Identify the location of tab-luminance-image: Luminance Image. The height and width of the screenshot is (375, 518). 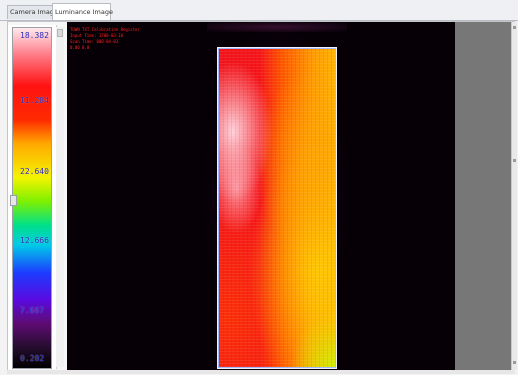
(82, 11).